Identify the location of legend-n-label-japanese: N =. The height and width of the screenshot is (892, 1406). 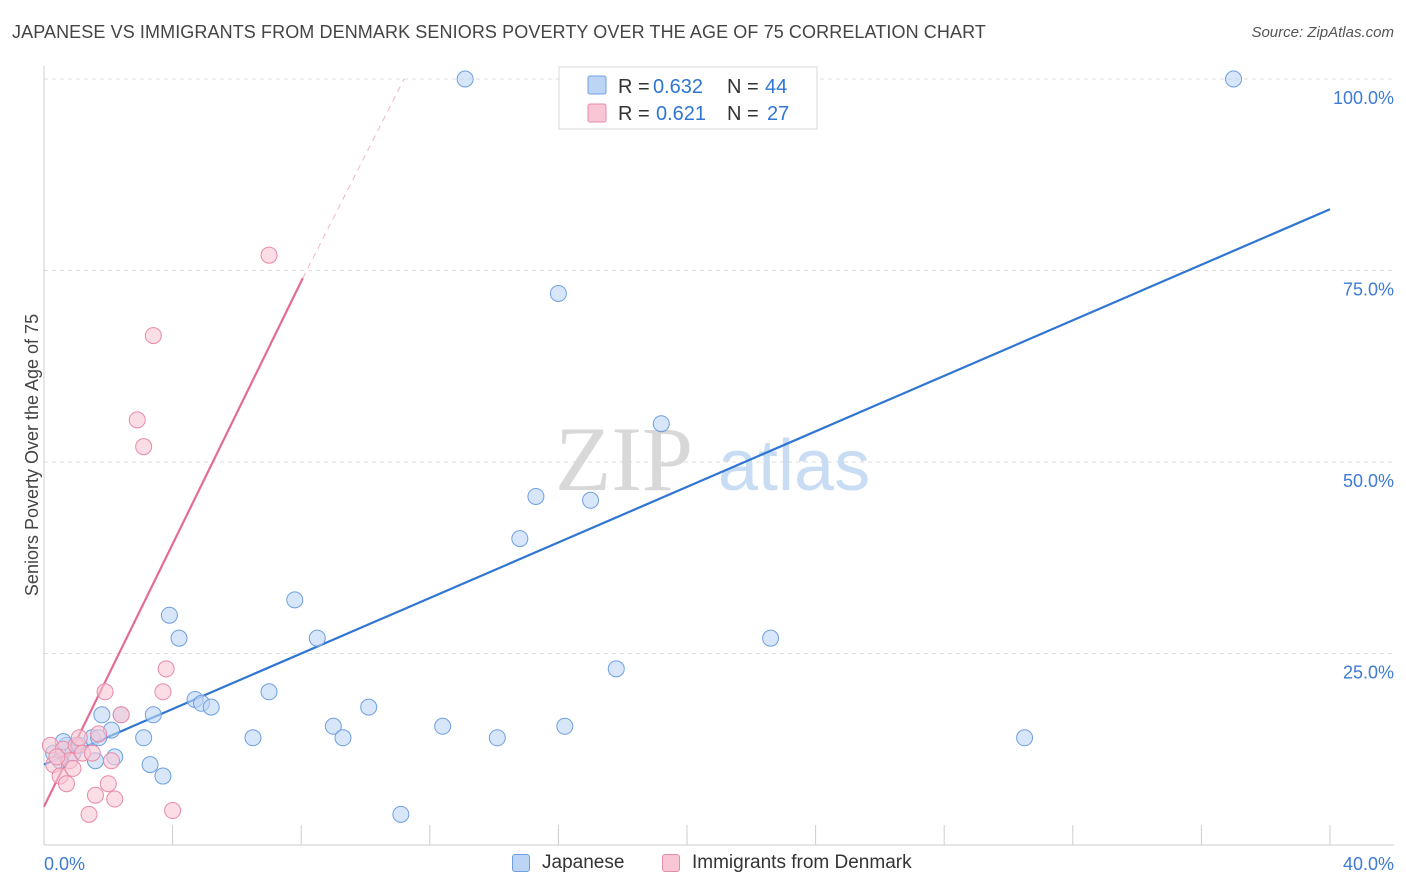
(743, 87).